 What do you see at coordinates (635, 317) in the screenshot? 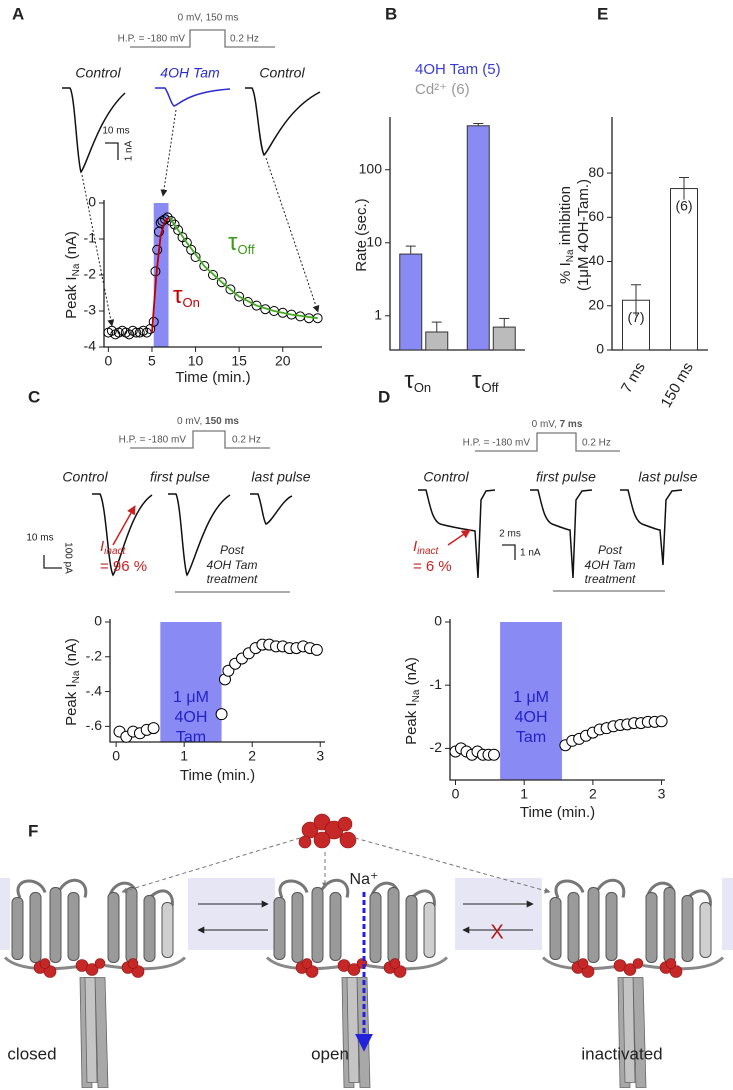
I see `n-label: (7)` at bounding box center [635, 317].